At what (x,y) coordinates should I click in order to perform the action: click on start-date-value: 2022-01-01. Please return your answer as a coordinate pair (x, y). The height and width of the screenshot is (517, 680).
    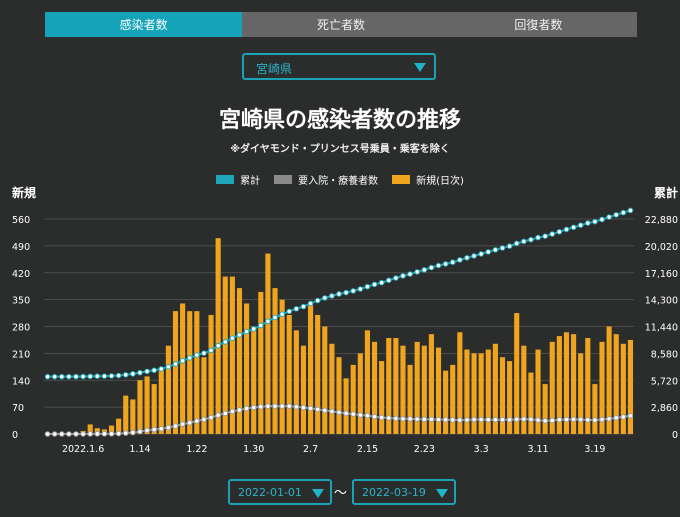
    Looking at the image, I should click on (270, 492).